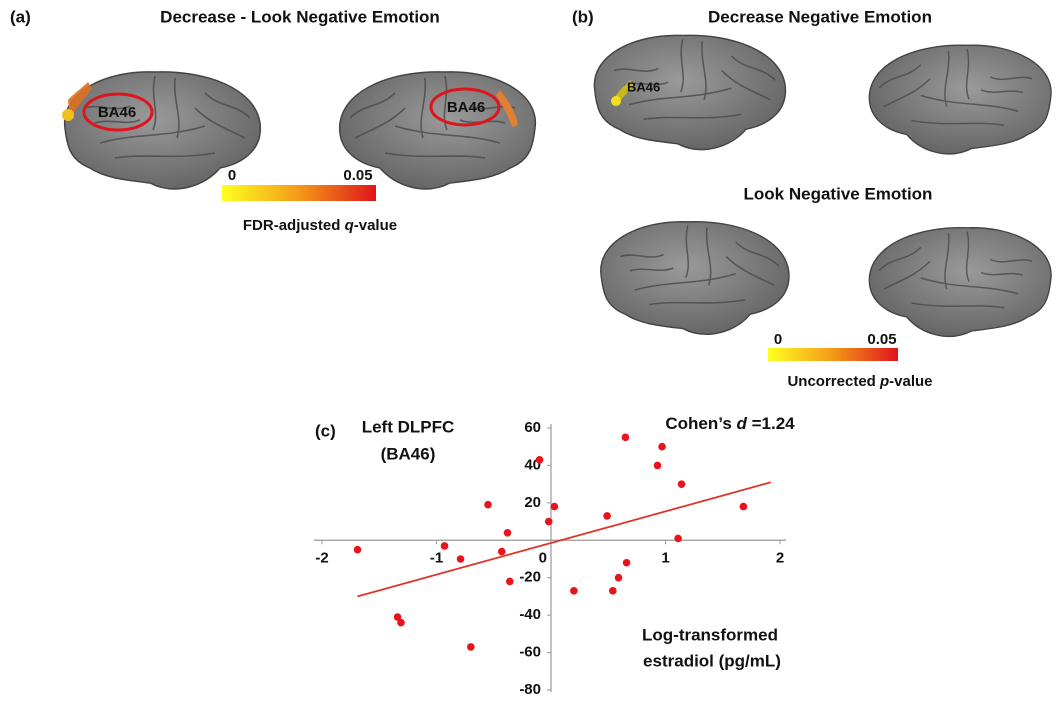 Image resolution: width=1061 pixels, height=707 pixels. I want to click on panel-label: (b), so click(583, 16).